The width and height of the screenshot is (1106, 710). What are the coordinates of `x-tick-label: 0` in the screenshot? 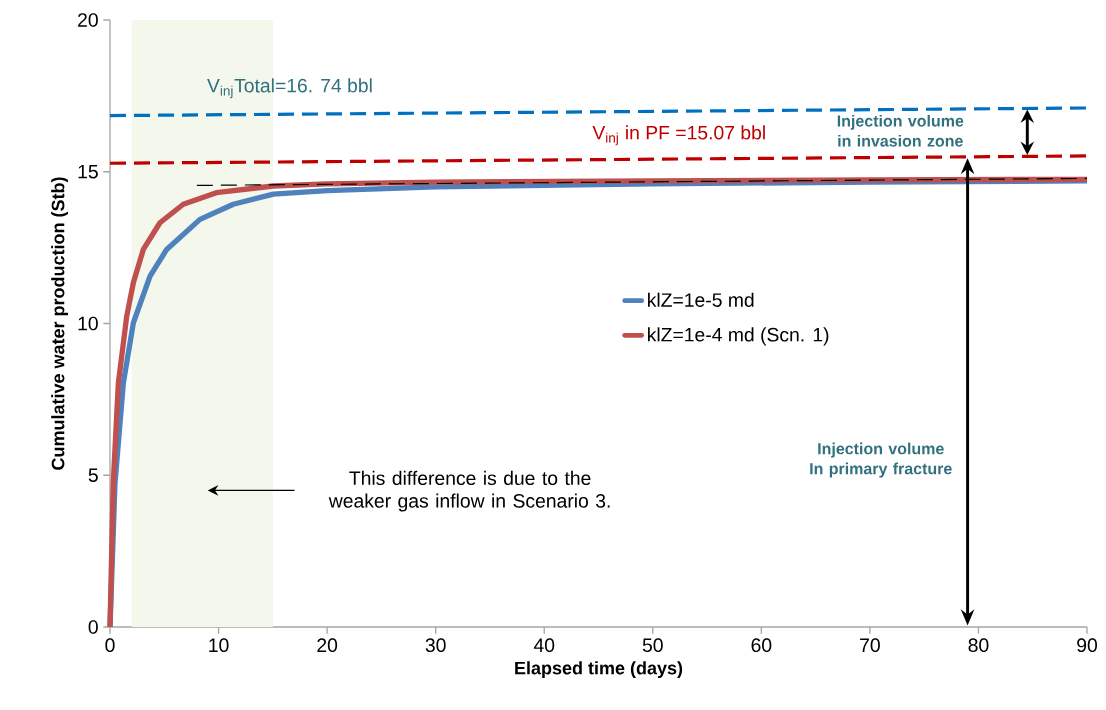 It's located at (110, 645).